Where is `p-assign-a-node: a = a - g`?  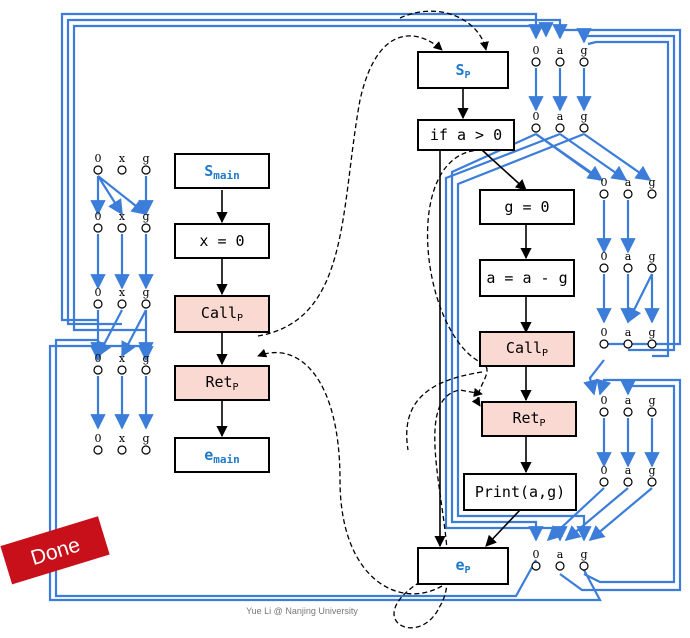
p-assign-a-node: a = a - g is located at coordinates (527, 278).